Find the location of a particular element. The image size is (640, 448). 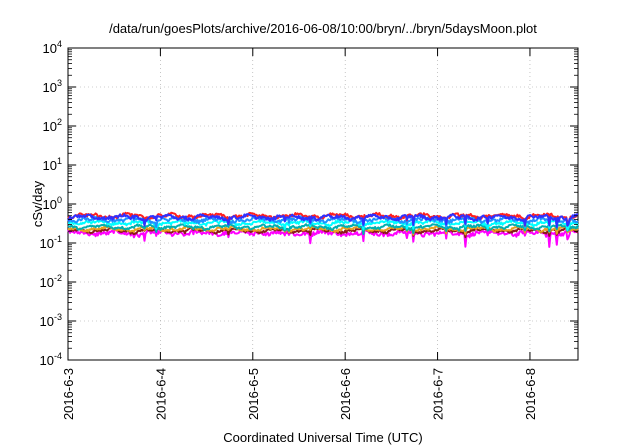

x-axis-label: Coordinated Universal Time (UTC) is located at coordinates (322, 437).